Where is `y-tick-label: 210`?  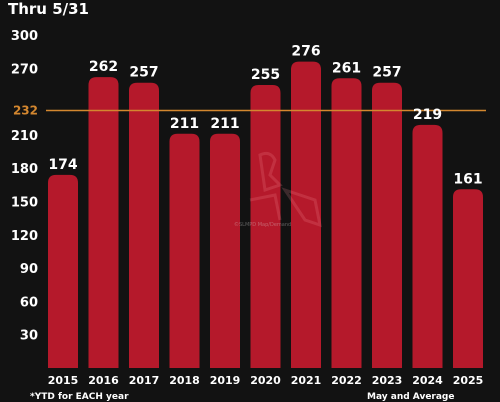 y-tick-label: 210 is located at coordinates (24, 136).